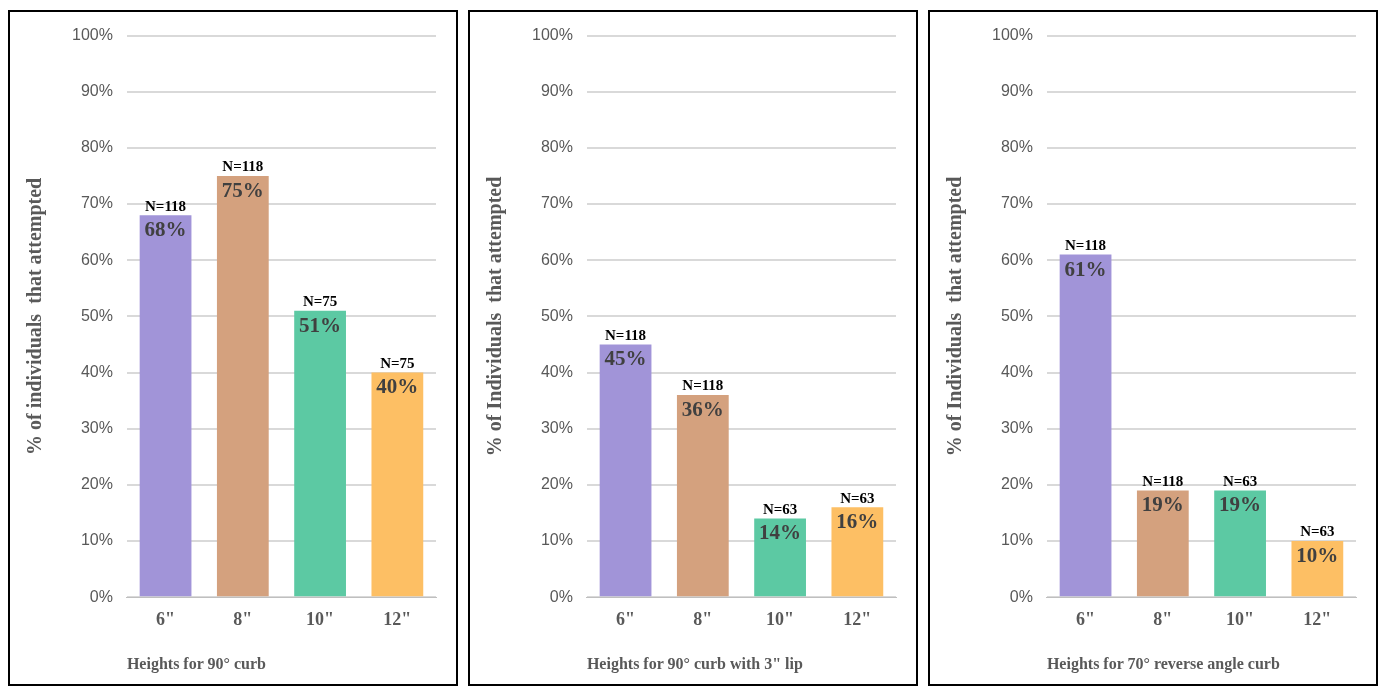  Describe the element at coordinates (857, 521) in the screenshot. I see `data-label: 16%` at that location.